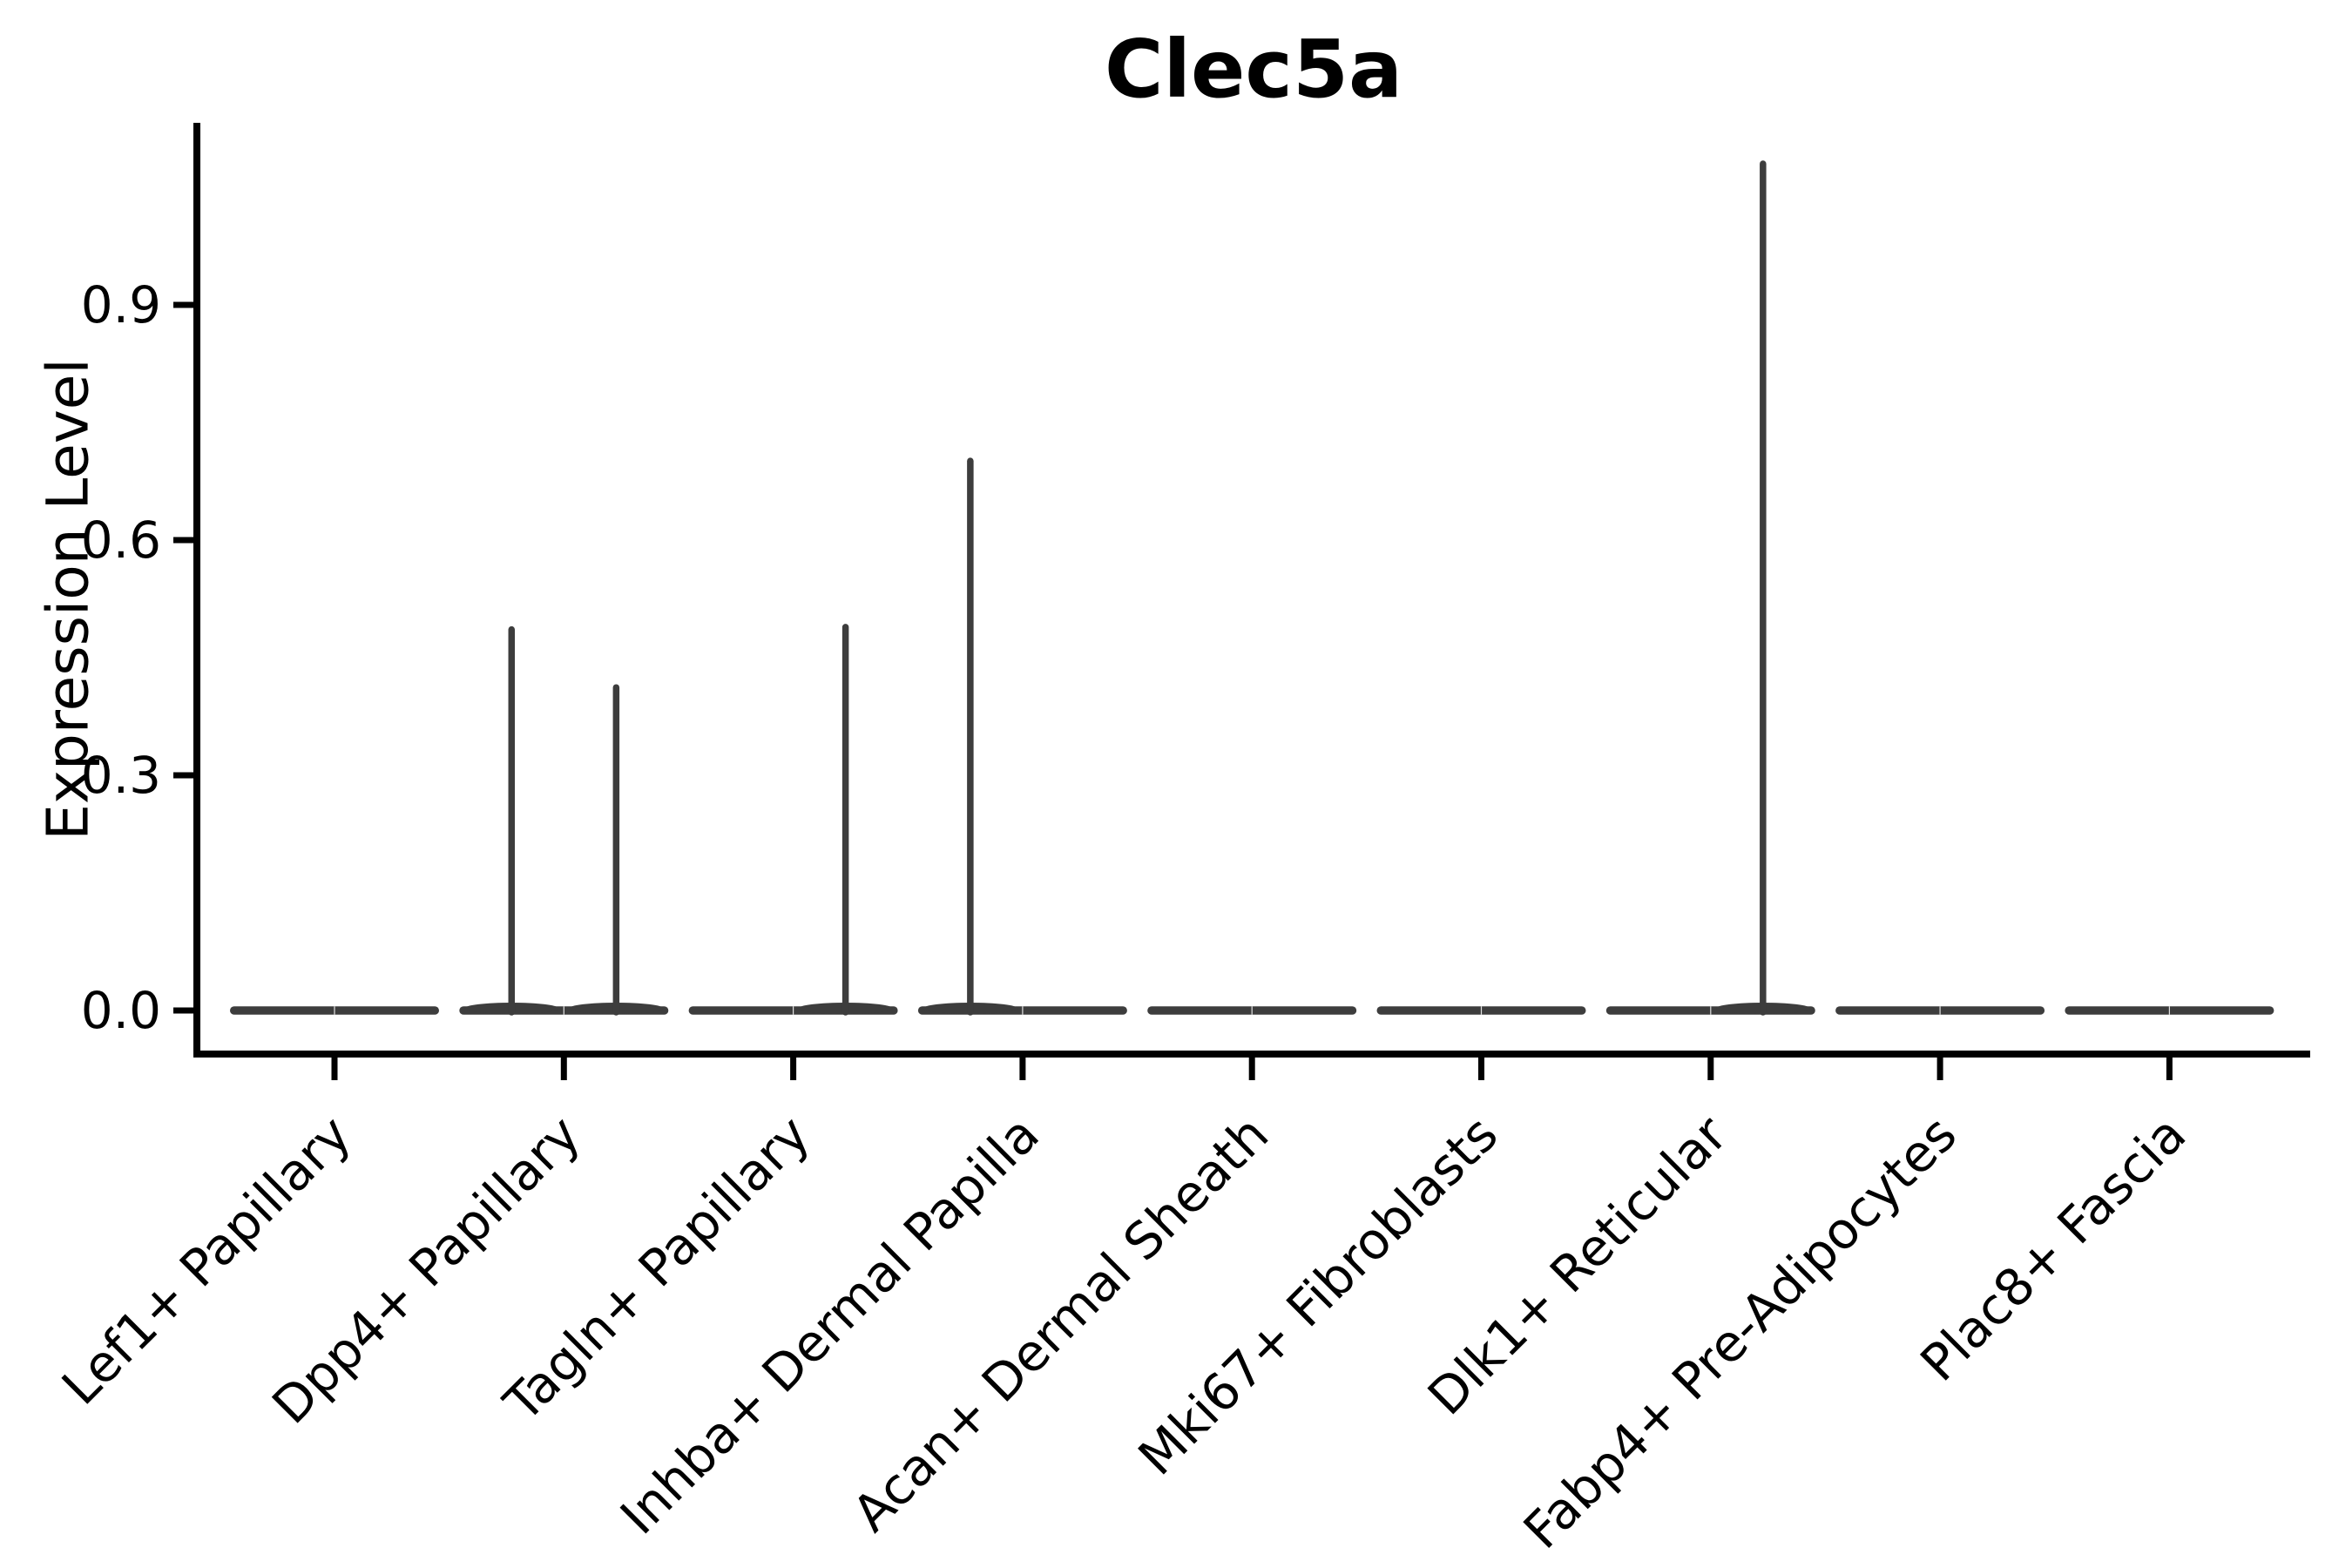 This screenshot has height=1568, width=2352. What do you see at coordinates (121, 775) in the screenshot?
I see `y-tick-label: 0.3` at bounding box center [121, 775].